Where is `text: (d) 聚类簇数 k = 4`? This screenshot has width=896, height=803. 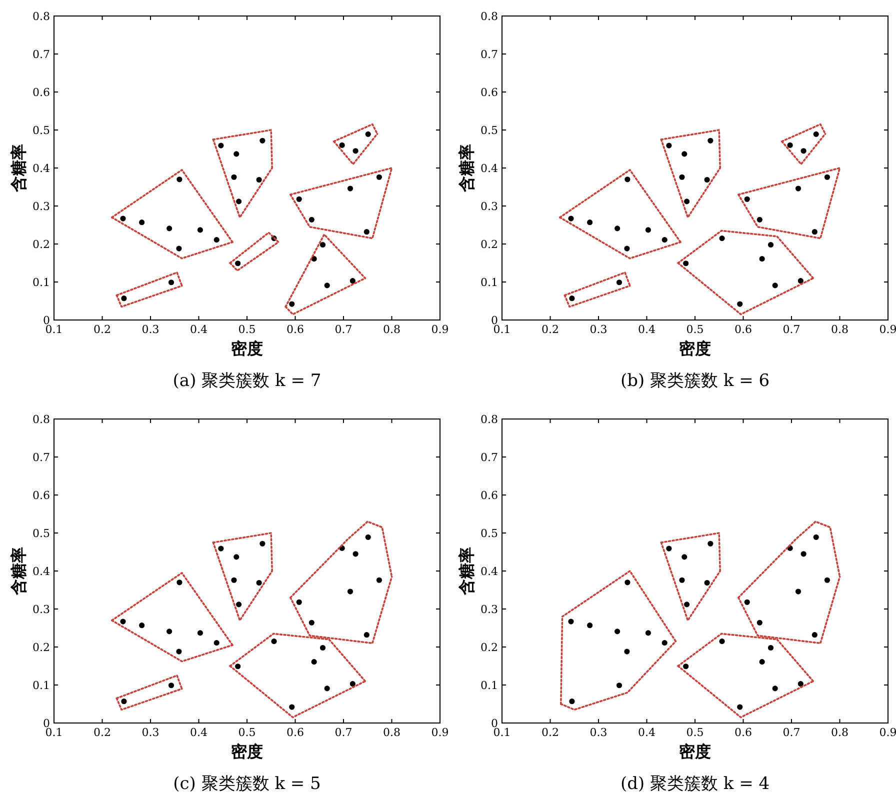
text: (d) 聚类簇数 k = 4 is located at coordinates (695, 784).